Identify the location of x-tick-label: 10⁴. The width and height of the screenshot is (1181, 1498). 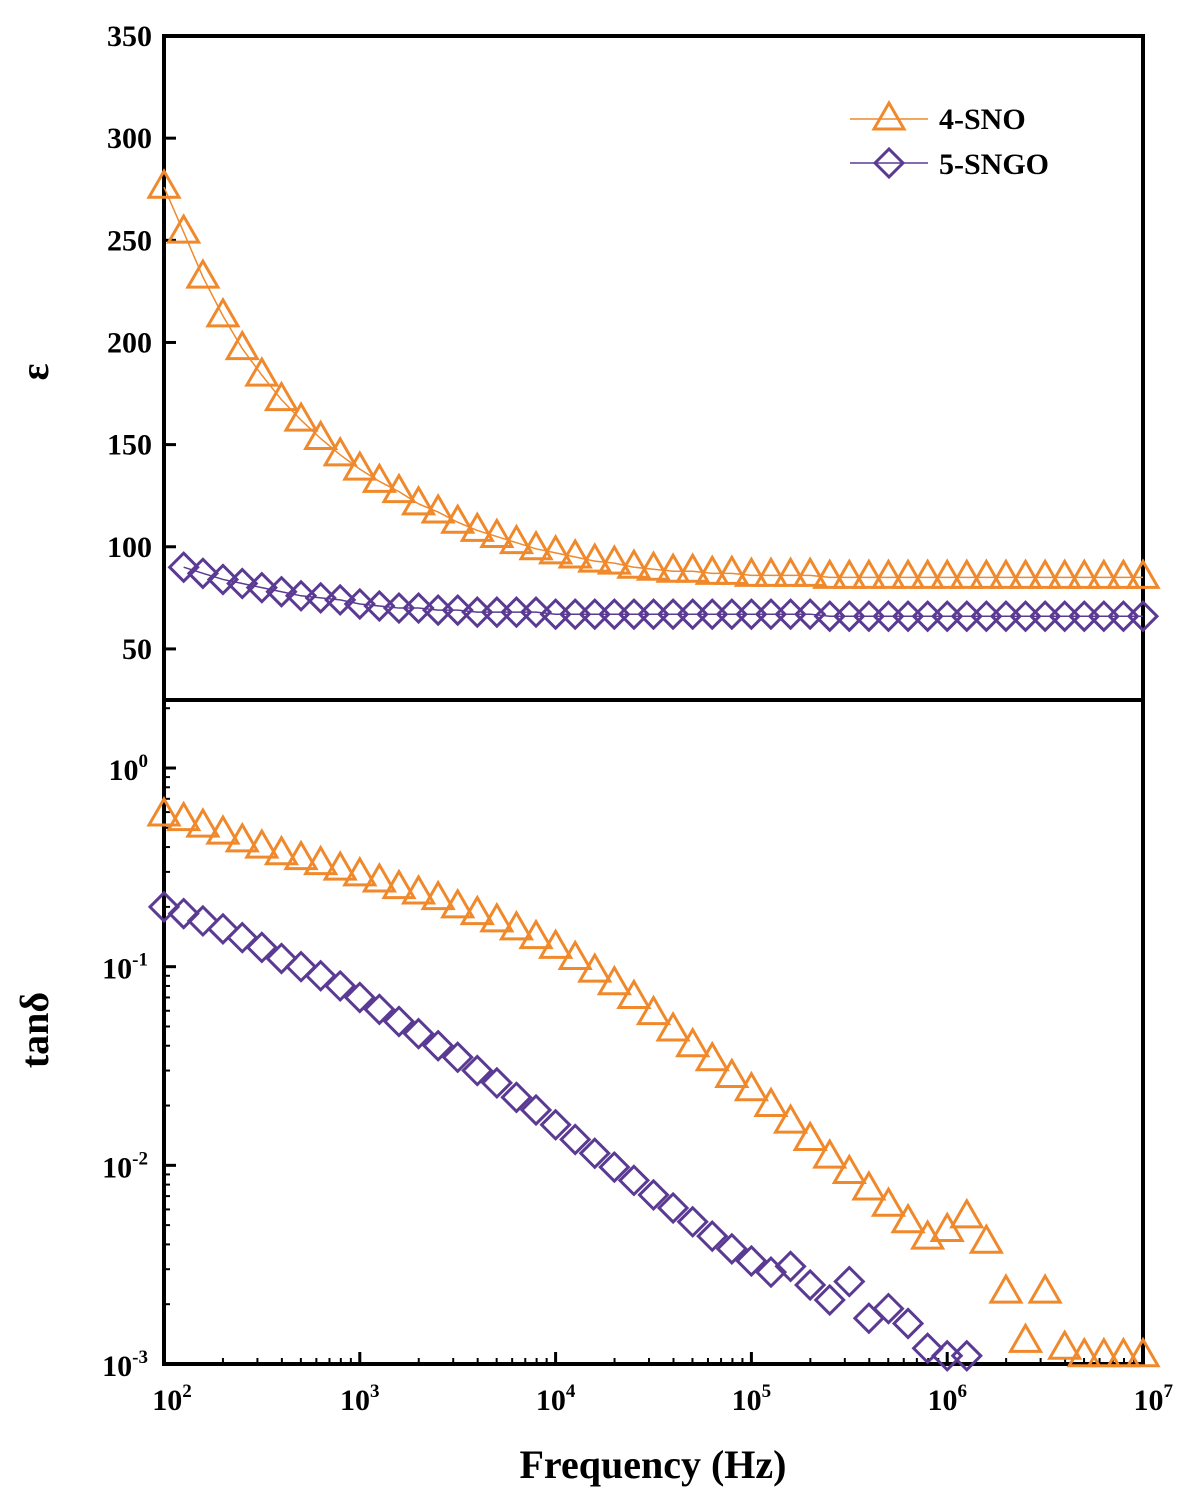
(556, 1399).